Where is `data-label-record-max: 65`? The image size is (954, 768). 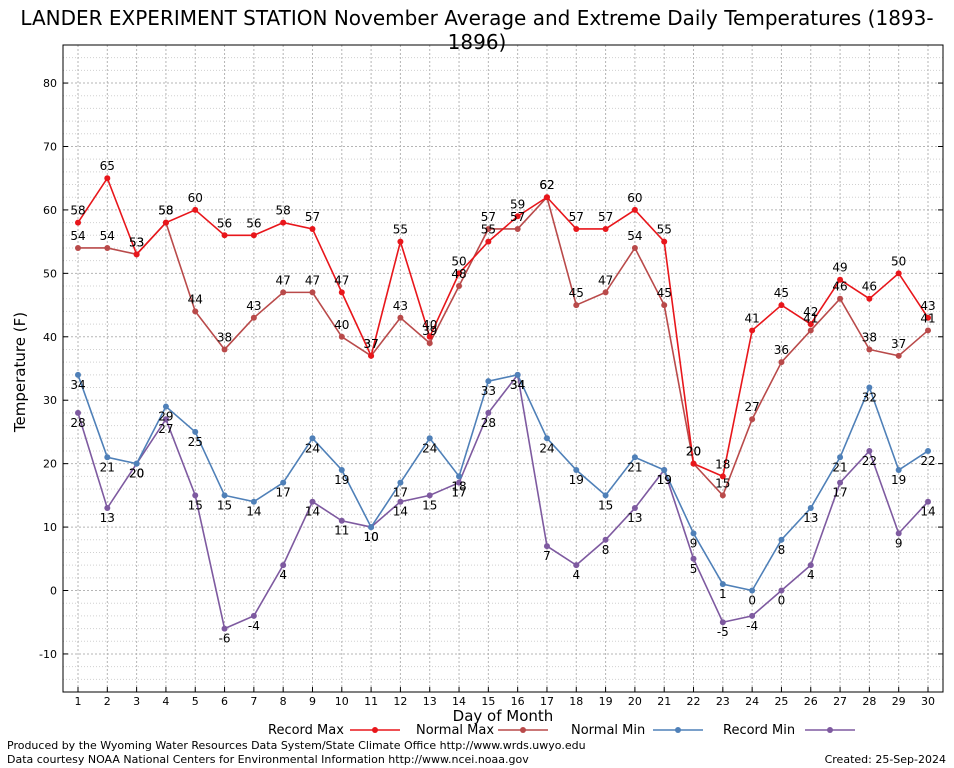 data-label-record-max: 65 is located at coordinates (107, 166).